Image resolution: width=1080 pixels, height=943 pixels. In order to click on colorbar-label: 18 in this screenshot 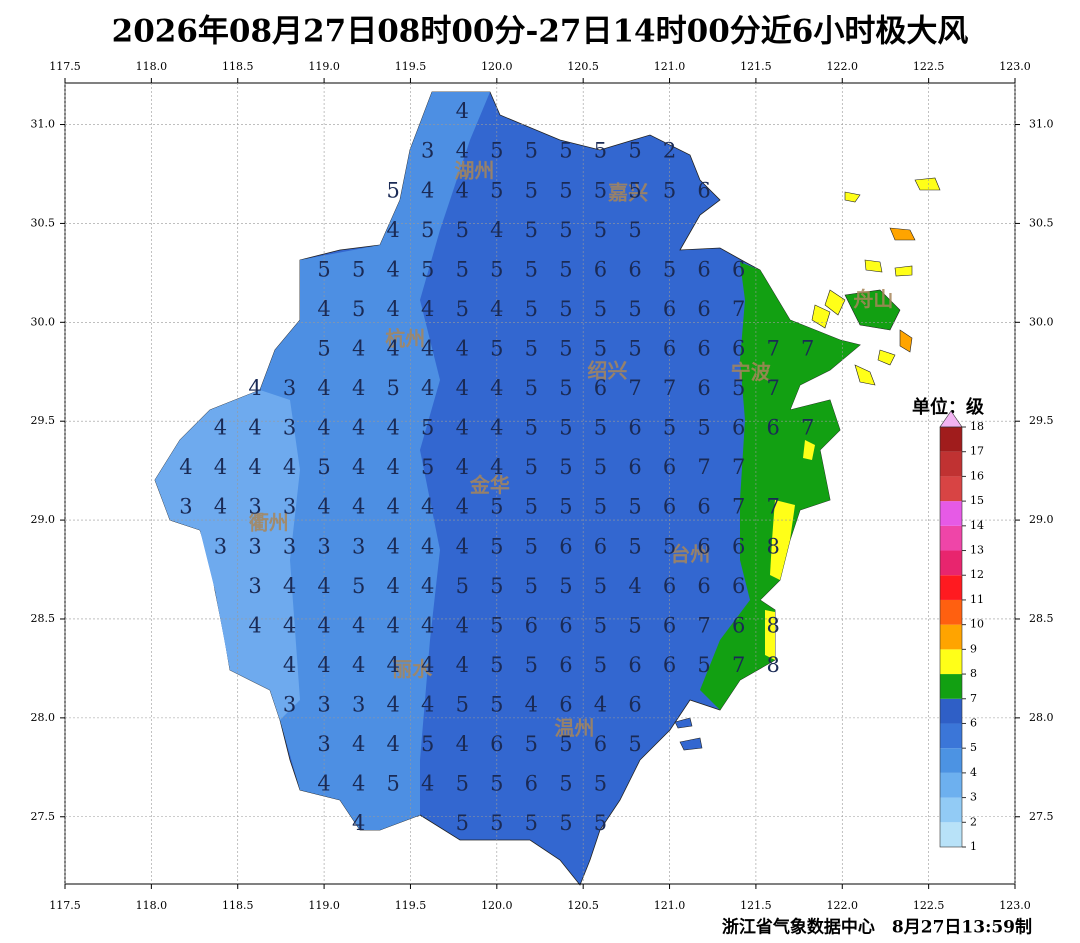, I will do `click(977, 426)`.